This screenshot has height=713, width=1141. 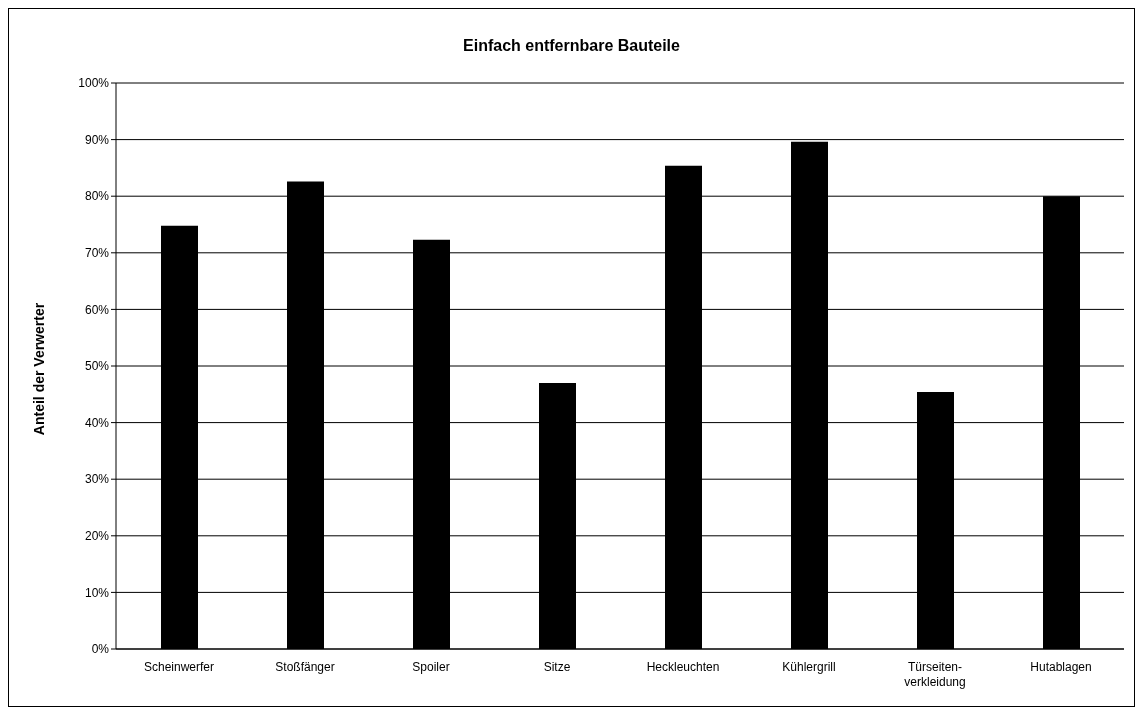 What do you see at coordinates (94, 83) in the screenshot?
I see `y-tick-label: 100%` at bounding box center [94, 83].